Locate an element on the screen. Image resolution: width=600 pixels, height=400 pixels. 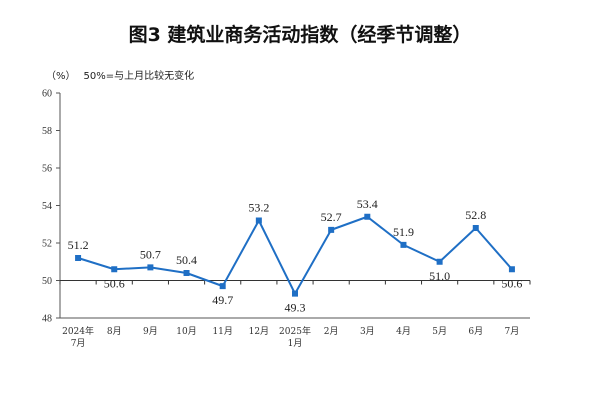
x-tick-label: 3月 is located at coordinates (367, 331).